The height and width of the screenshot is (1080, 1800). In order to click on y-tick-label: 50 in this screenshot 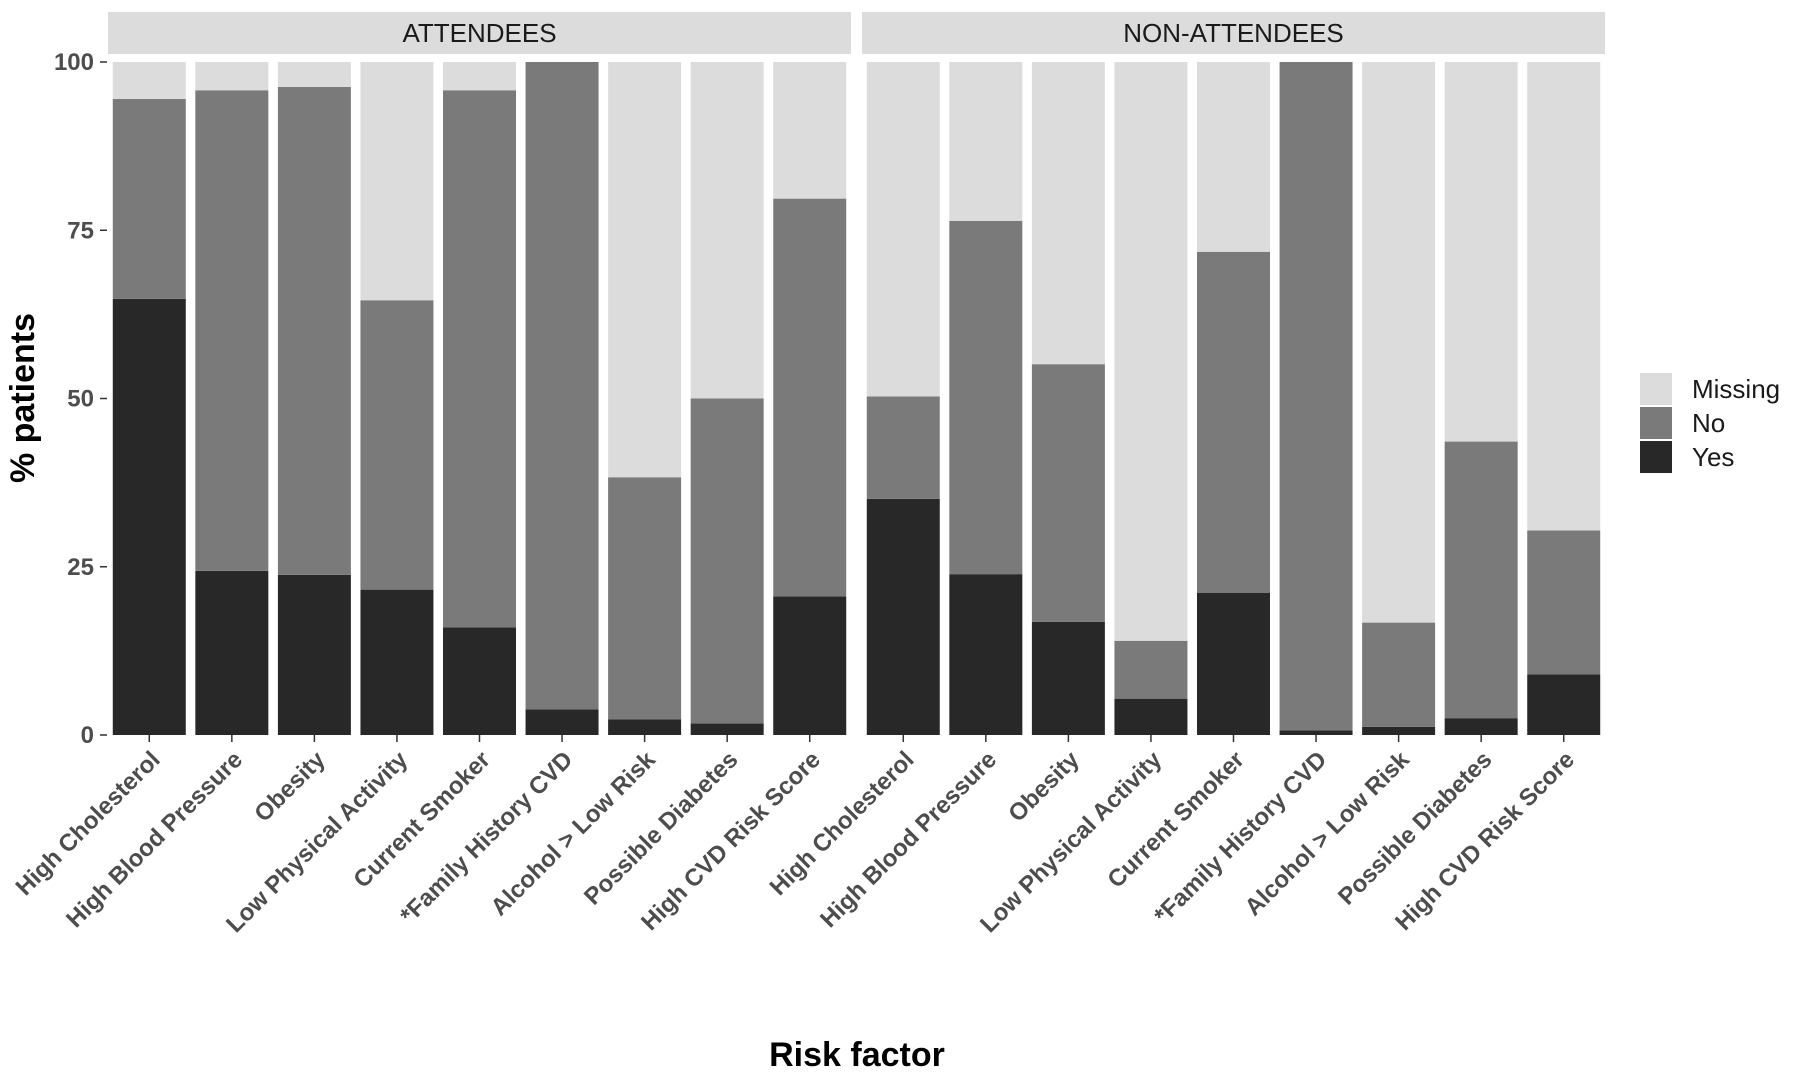, I will do `click(80, 399)`.